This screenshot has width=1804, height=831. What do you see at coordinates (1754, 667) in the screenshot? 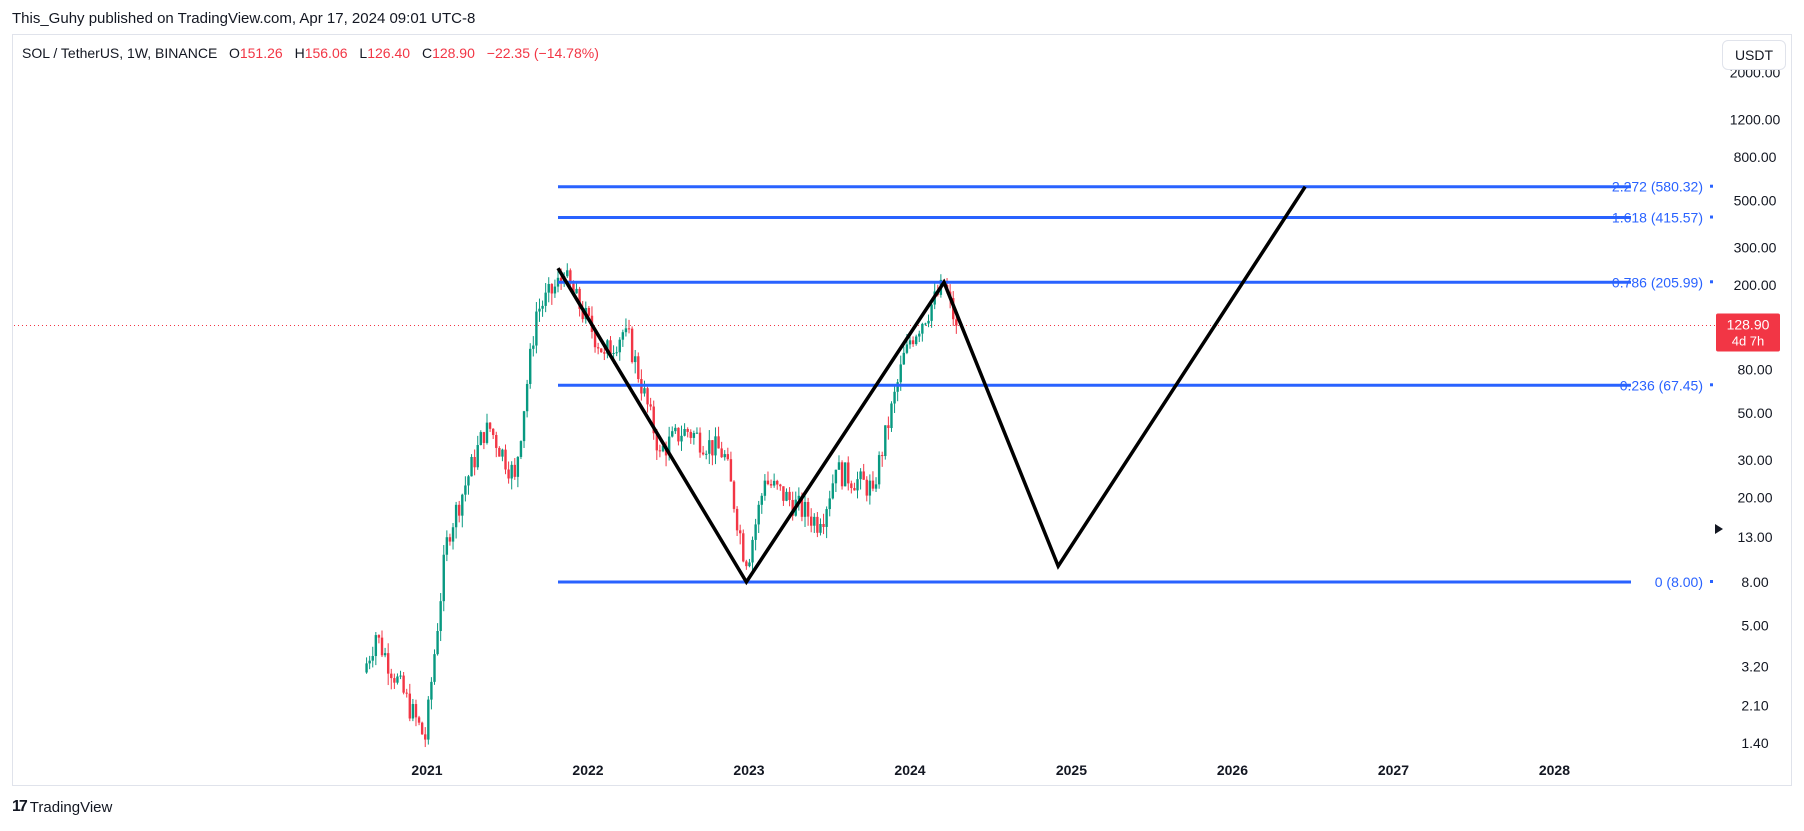
I see `y-tick-label: 3.20` at bounding box center [1754, 667].